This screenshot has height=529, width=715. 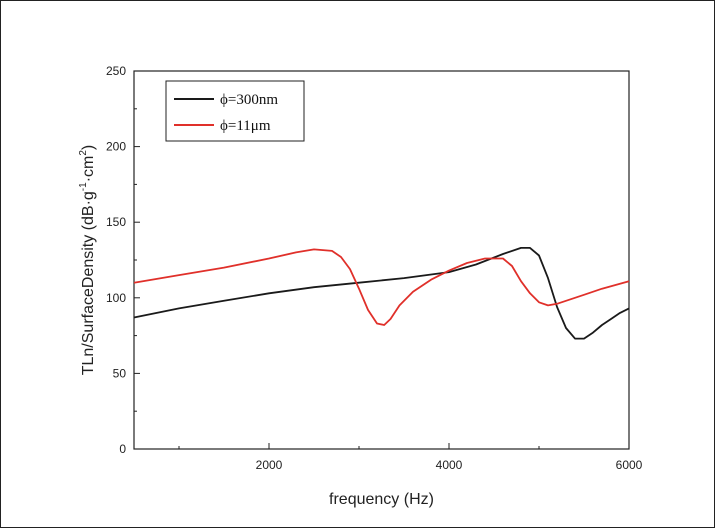 What do you see at coordinates (449, 465) in the screenshot?
I see `x-tick-label: 4000` at bounding box center [449, 465].